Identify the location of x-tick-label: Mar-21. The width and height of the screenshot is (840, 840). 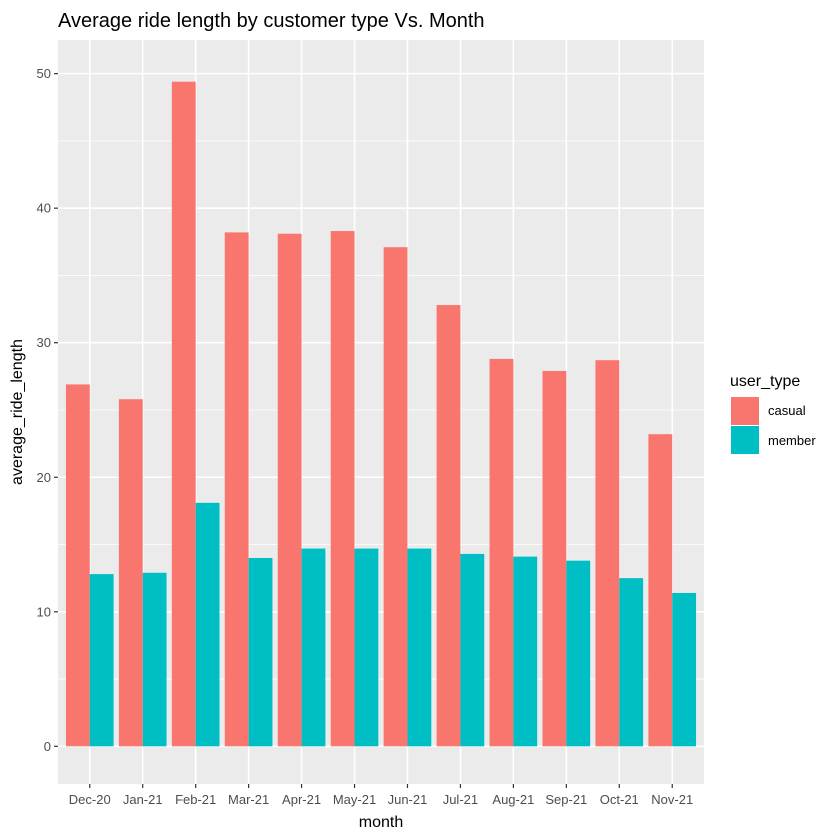
(248, 799).